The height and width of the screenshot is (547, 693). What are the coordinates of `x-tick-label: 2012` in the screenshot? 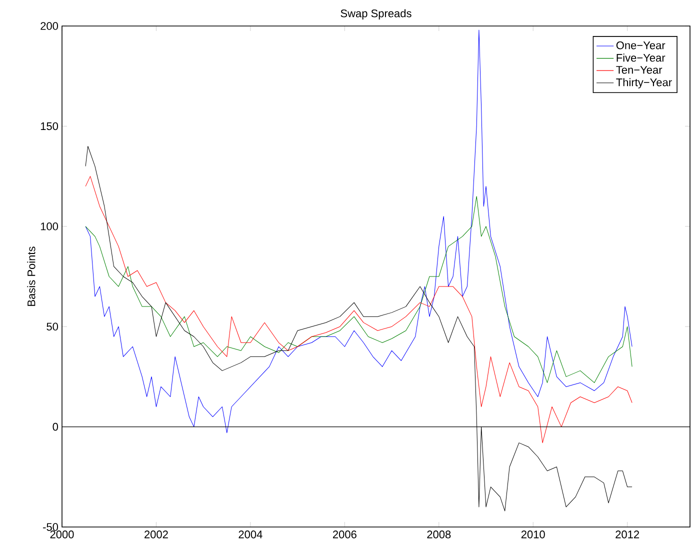 It's located at (628, 534).